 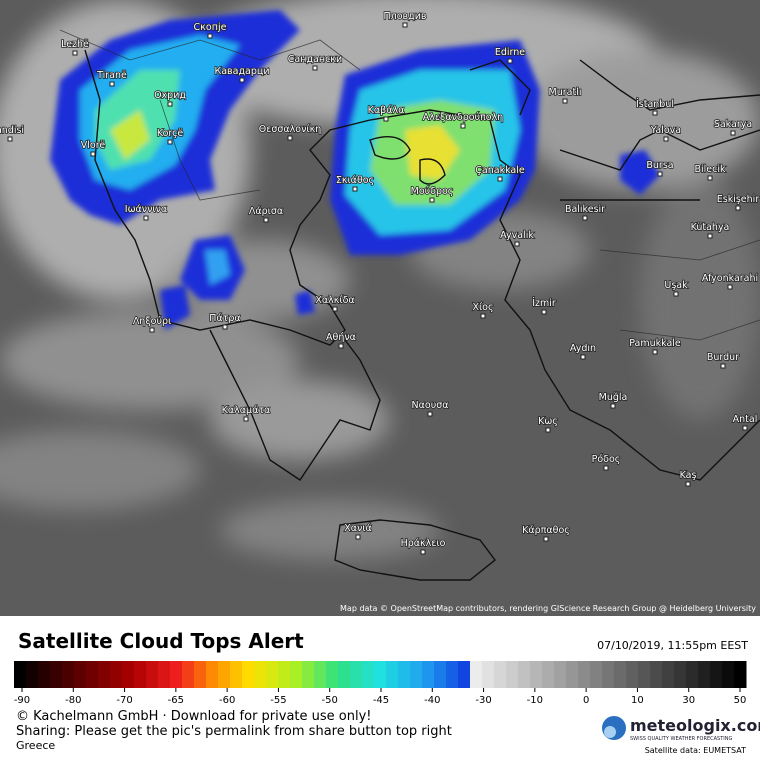 What do you see at coordinates (355, 180) in the screenshot?
I see `city-label: Σκιάθος` at bounding box center [355, 180].